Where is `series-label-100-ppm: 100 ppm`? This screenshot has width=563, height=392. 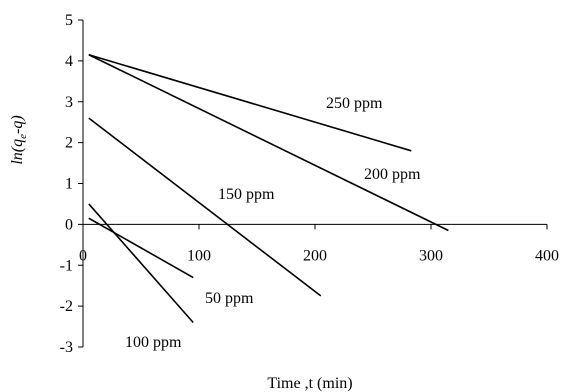 series-label-100-ppm: 100 ppm is located at coordinates (153, 342).